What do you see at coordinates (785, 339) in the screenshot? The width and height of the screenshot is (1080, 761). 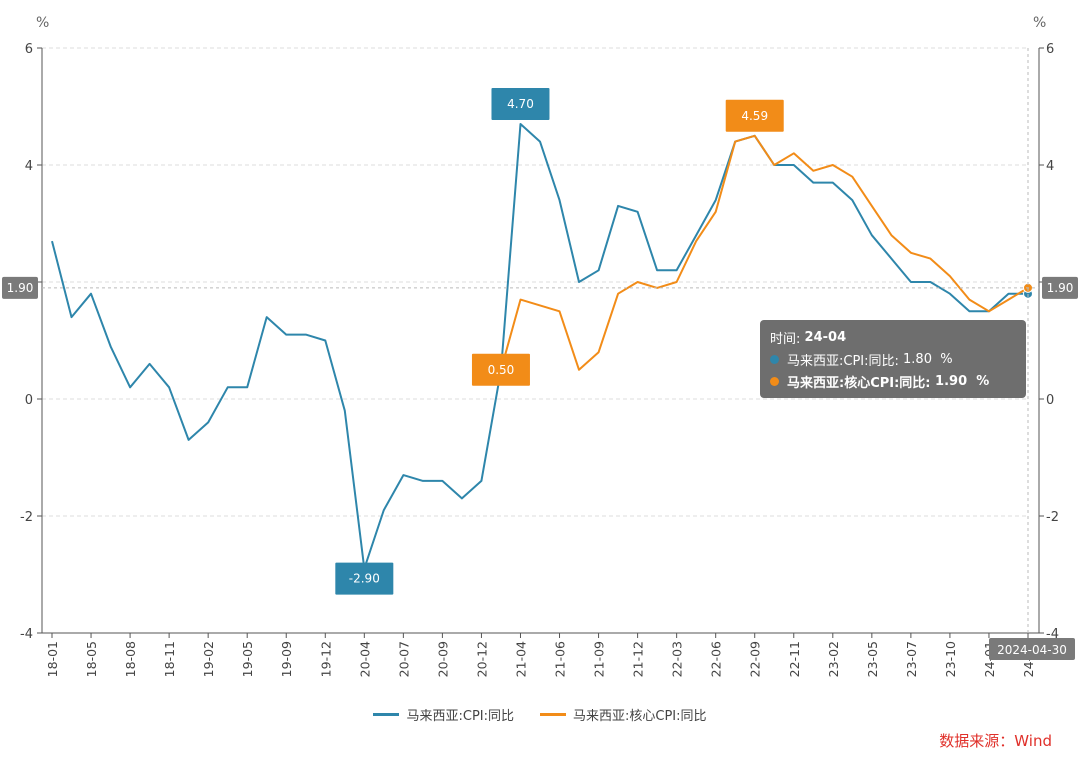 I see `tooltip-time-label: 时间:` at bounding box center [785, 339].